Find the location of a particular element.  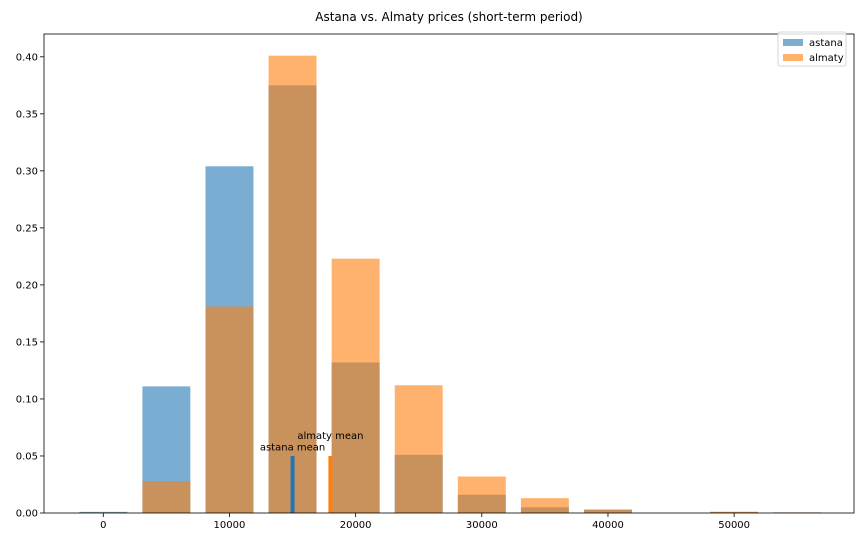

legend-swatch-almaty is located at coordinates (793, 57).